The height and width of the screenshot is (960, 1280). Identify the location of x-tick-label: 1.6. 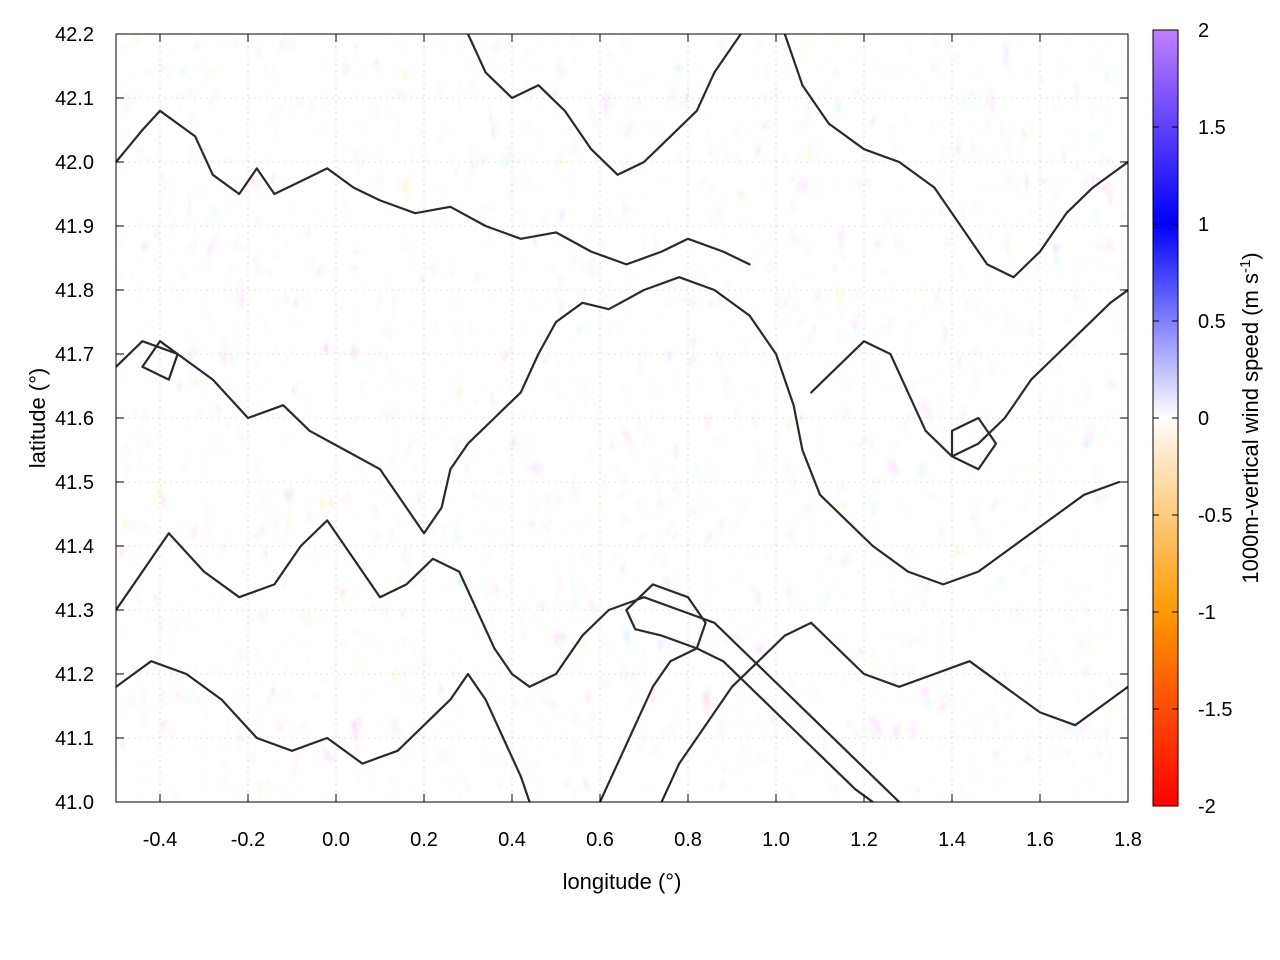
(1040, 840).